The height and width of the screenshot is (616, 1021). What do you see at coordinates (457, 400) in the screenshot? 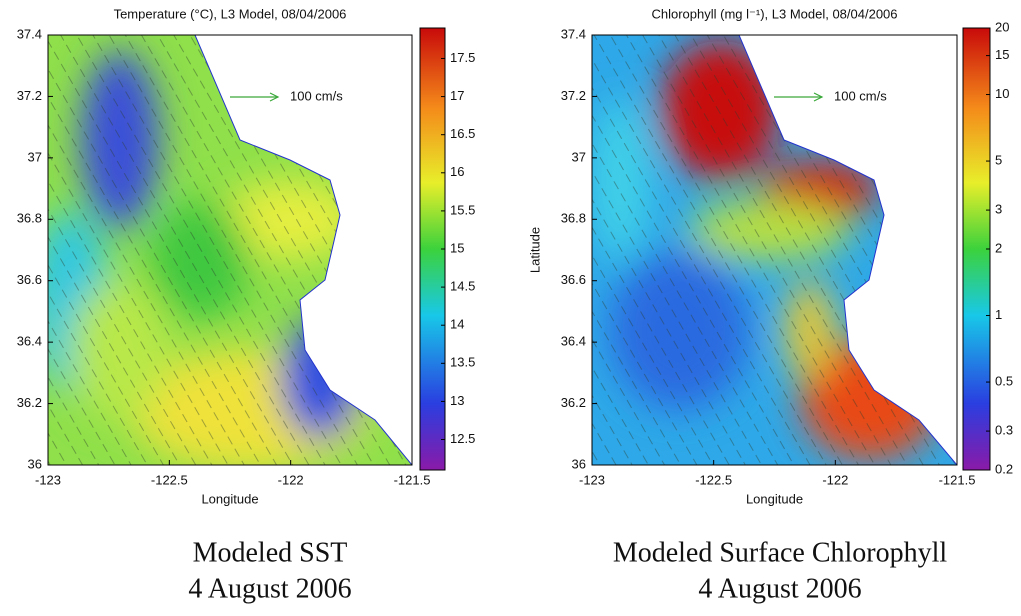
I see `colorbar-tick-label: 13` at bounding box center [457, 400].